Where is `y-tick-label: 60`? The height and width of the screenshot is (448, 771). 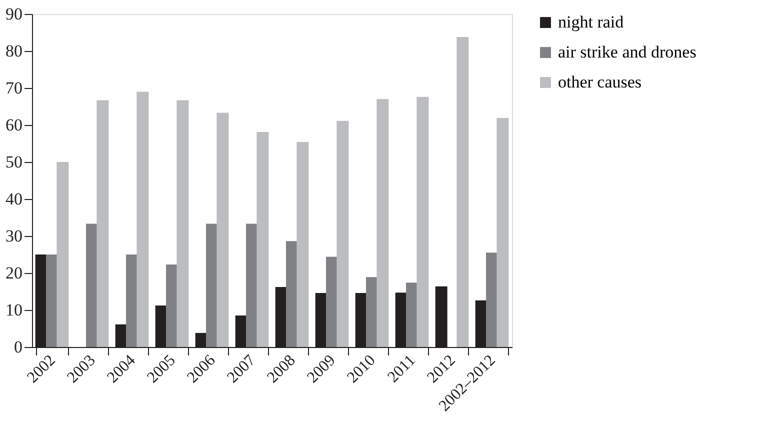 y-tick-label: 60 is located at coordinates (14, 125).